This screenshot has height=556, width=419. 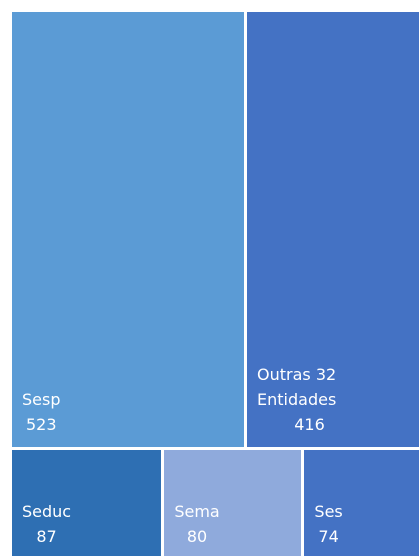 What do you see at coordinates (46, 524) in the screenshot?
I see `tile-label: Seduc 87` at bounding box center [46, 524].